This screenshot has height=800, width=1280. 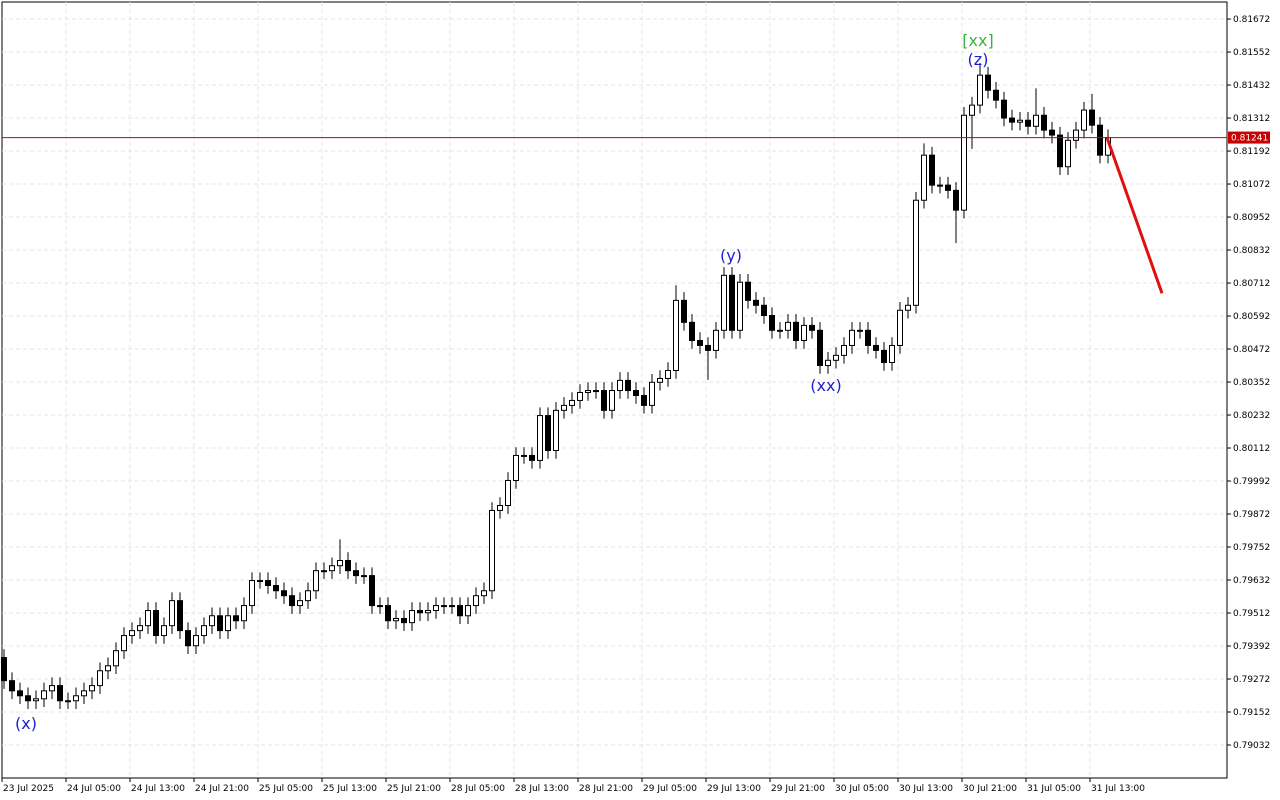 I want to click on x-tick-label: 29 Jul 21:00, so click(x=798, y=789).